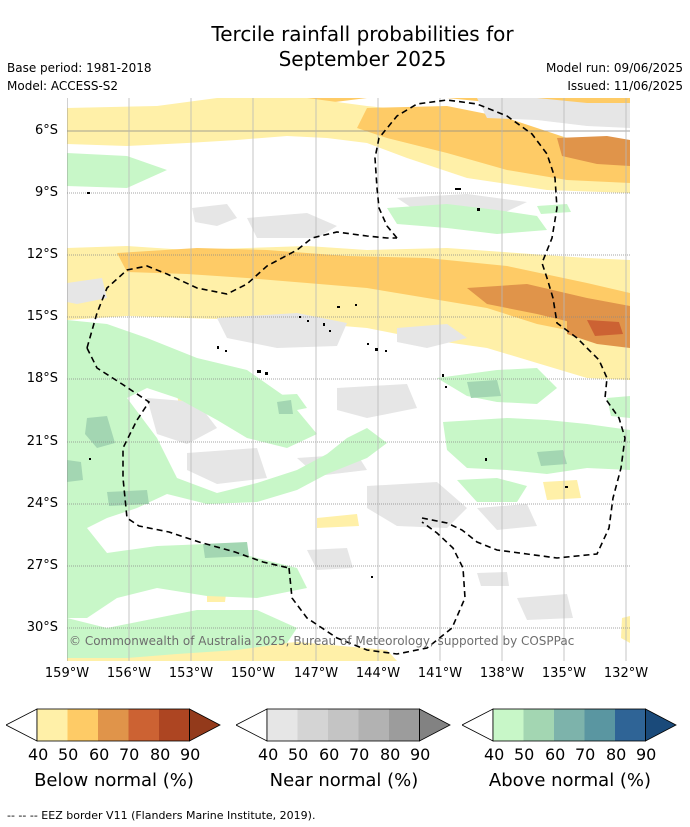 The height and width of the screenshot is (827, 690). I want to click on lon-label-144w: 144°W, so click(378, 673).